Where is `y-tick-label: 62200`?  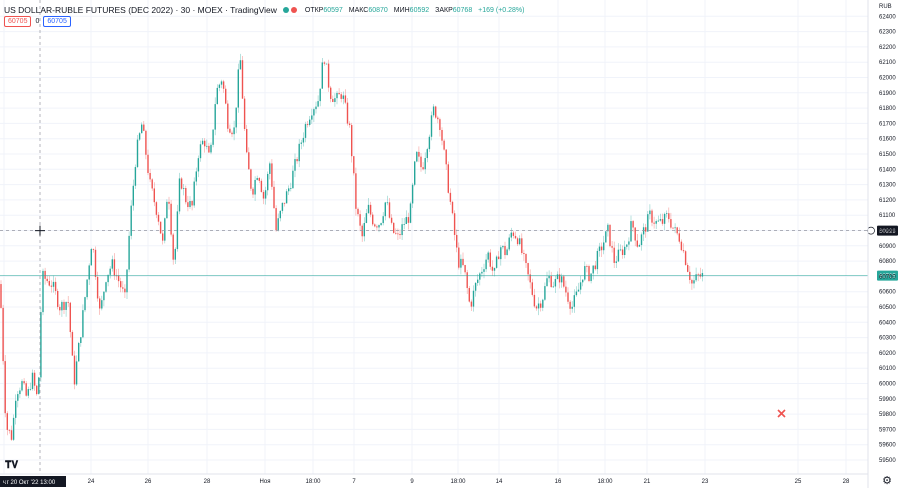
y-tick-label: 62200 is located at coordinates (887, 48).